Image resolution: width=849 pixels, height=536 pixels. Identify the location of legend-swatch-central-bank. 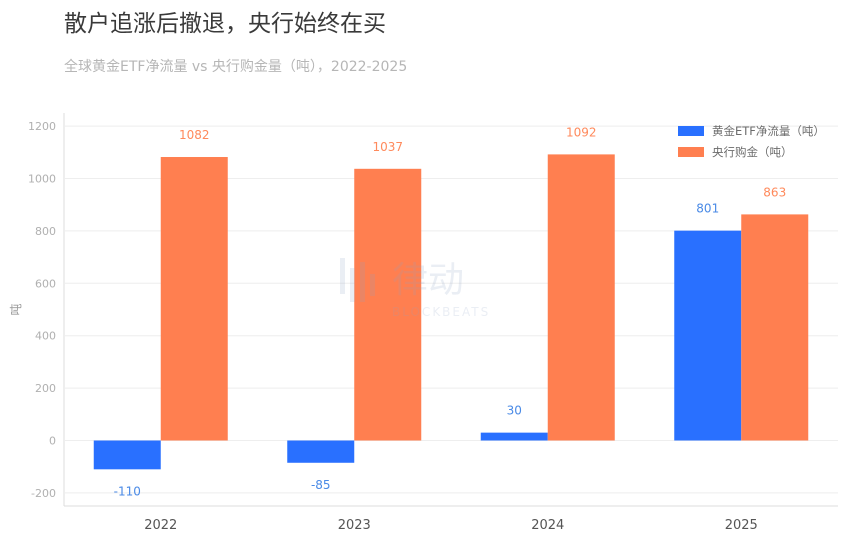
(691, 152).